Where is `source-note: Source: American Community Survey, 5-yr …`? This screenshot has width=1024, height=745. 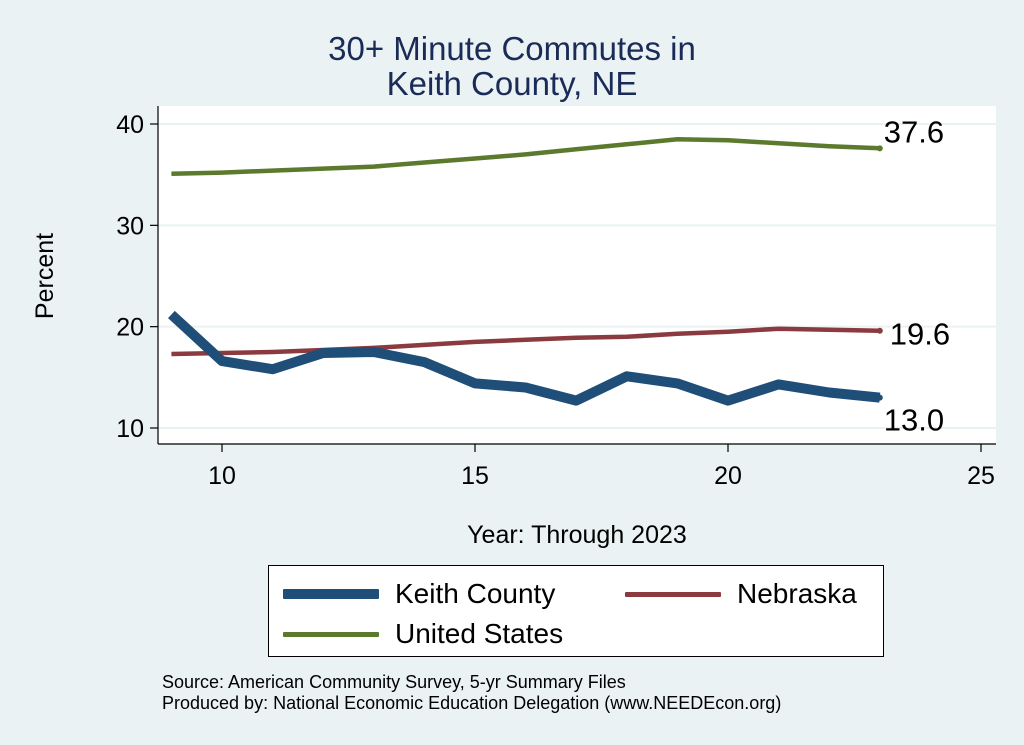
source-note: Source: American Community Survey, 5-yr … is located at coordinates (471, 693).